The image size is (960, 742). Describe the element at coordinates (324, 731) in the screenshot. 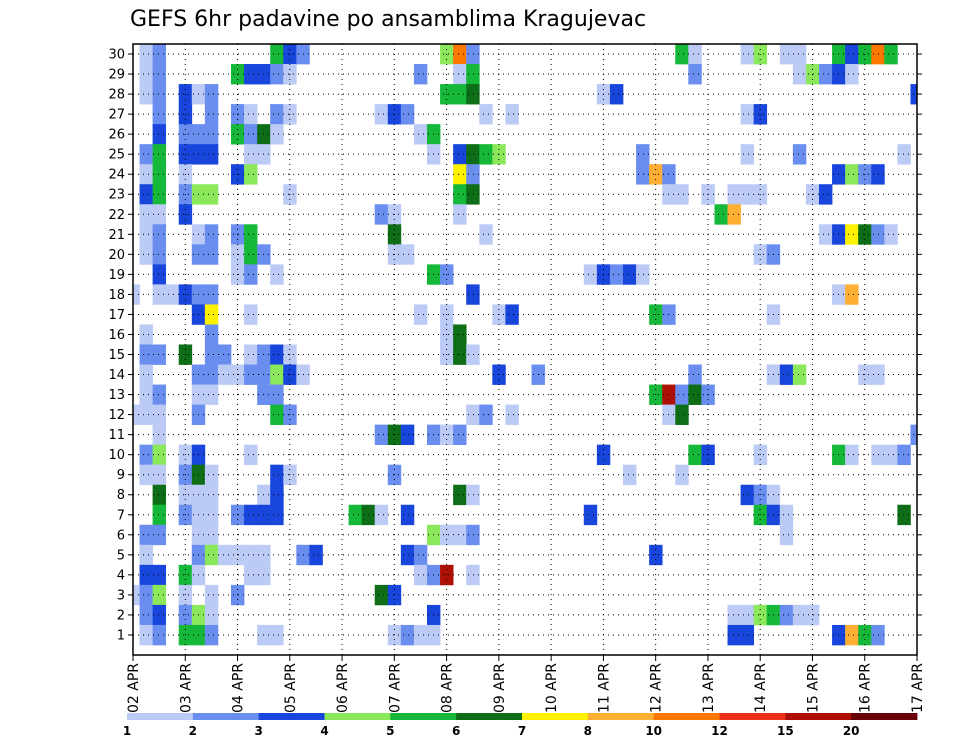

I see `colorbar-label: 4` at that location.